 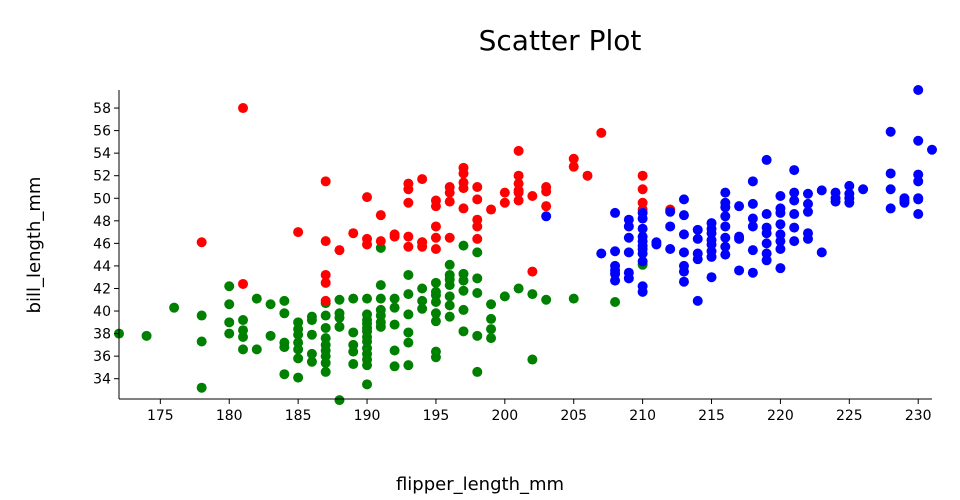 What do you see at coordinates (102, 222) in the screenshot?
I see `y-tick-label: 48` at bounding box center [102, 222].